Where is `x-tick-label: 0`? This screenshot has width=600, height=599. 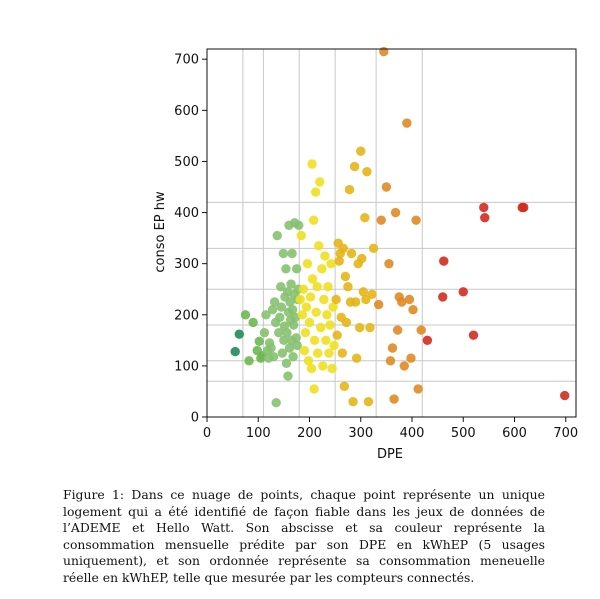 x-tick-label: 0 is located at coordinates (207, 433).